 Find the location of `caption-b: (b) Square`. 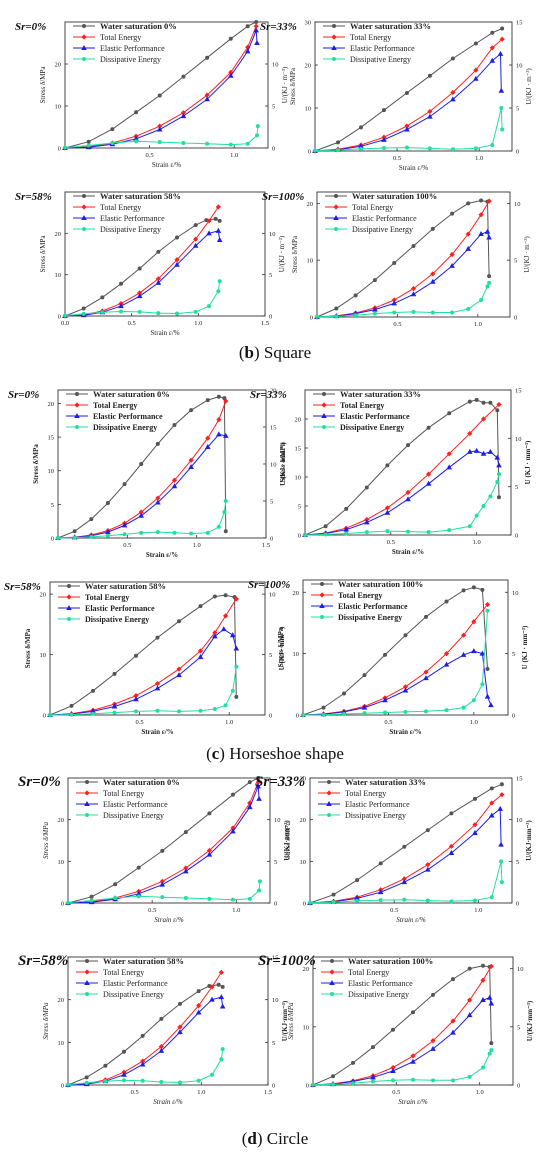

caption-b: (b) Square is located at coordinates (275, 352).